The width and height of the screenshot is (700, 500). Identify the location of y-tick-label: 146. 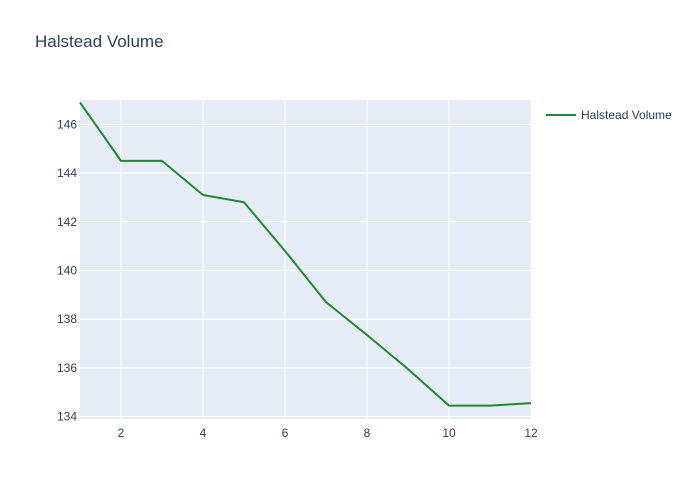
(67, 124).